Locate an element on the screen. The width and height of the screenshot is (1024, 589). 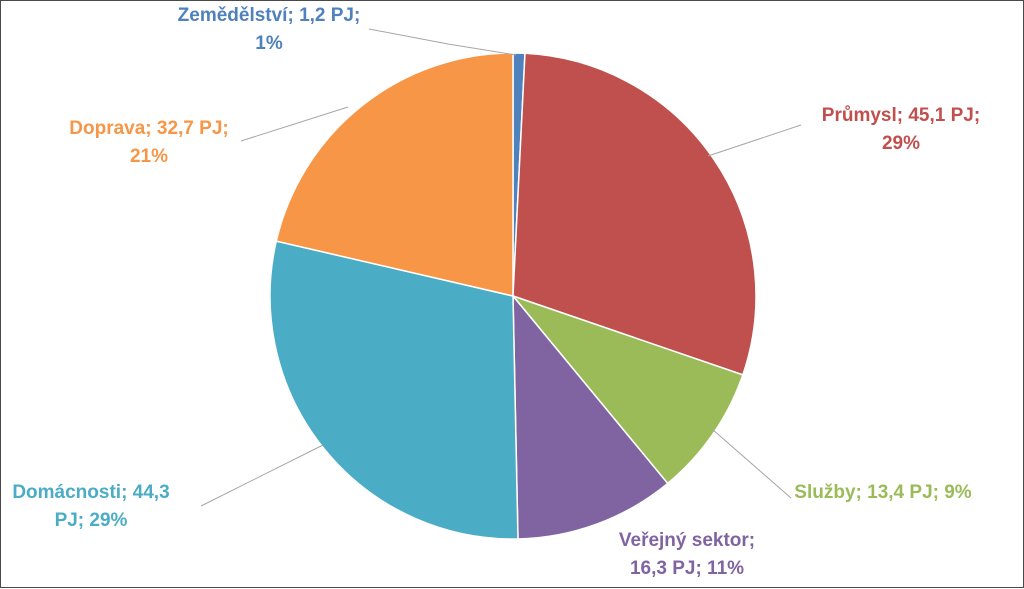
data-label-line: Služby; 13,4 PJ; 9% is located at coordinates (883, 492).